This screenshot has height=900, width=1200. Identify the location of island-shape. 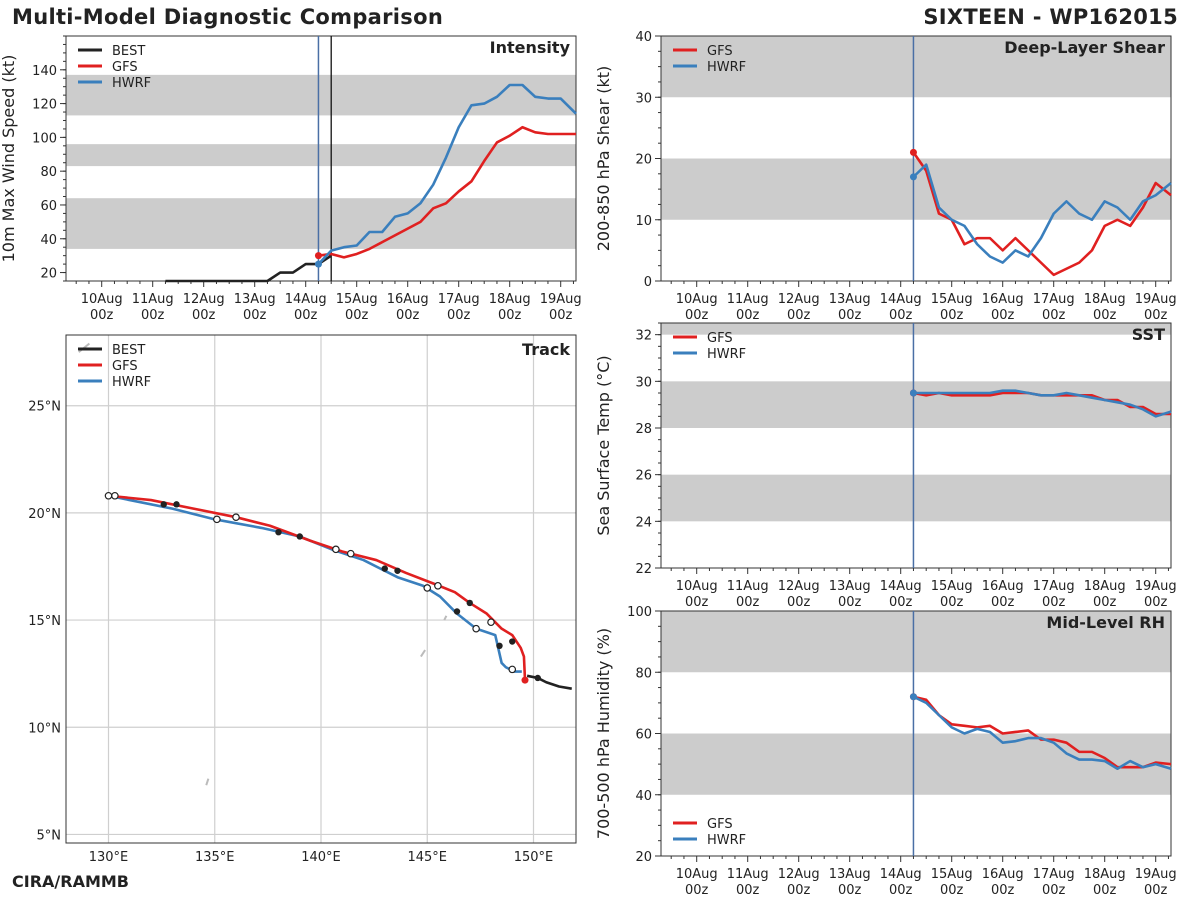
(423, 653).